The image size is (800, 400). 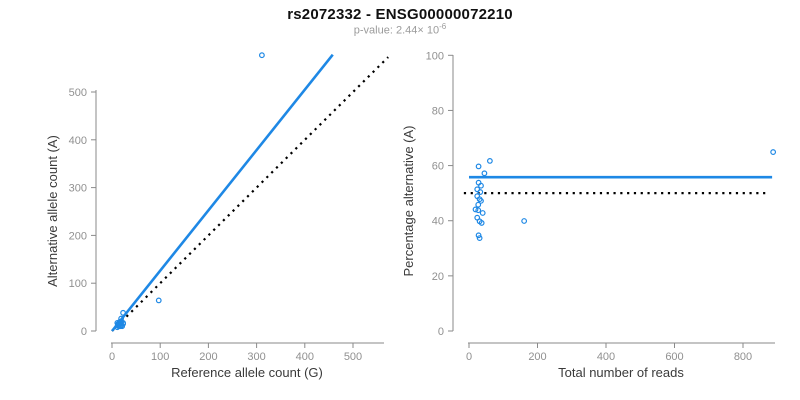 I want to click on y-axis-title: Percentage alternative (A), so click(x=408, y=200).